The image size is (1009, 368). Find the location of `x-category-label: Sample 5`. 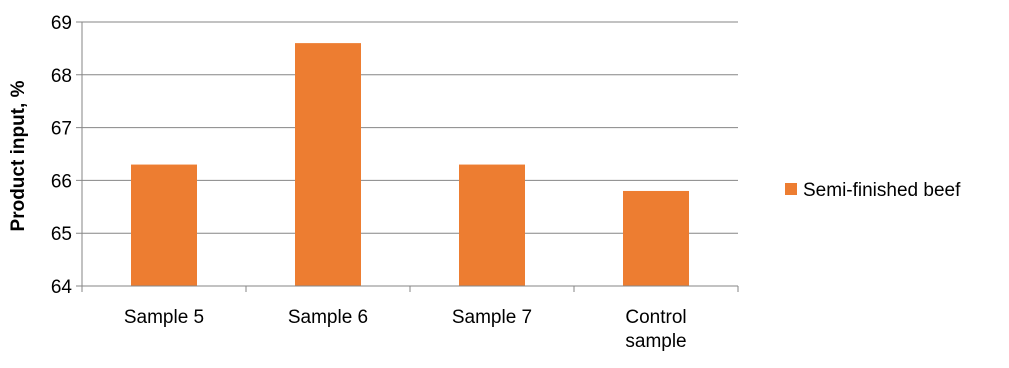

x-category-label: Sample 5 is located at coordinates (164, 317).